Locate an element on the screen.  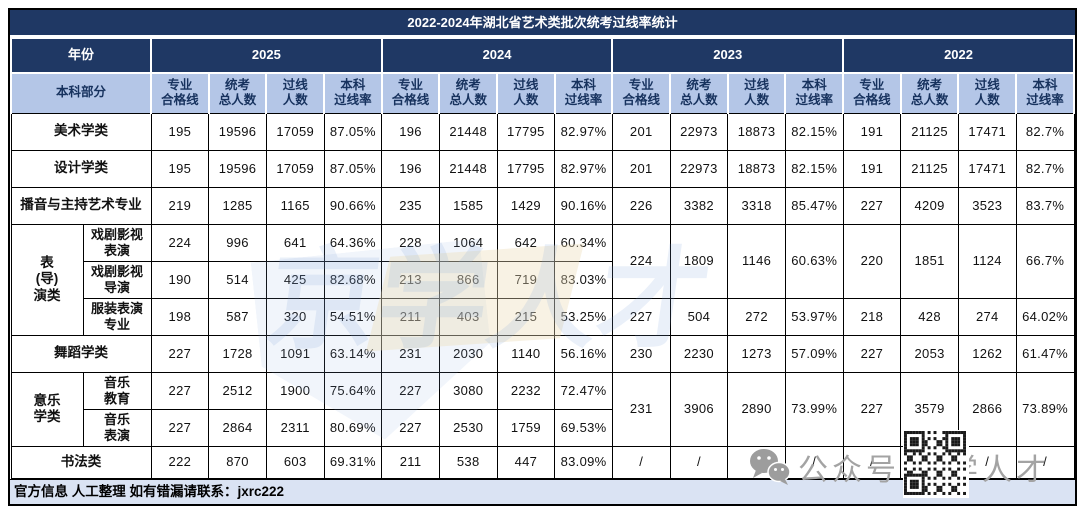
table-cell: 2030 is located at coordinates (468, 353).